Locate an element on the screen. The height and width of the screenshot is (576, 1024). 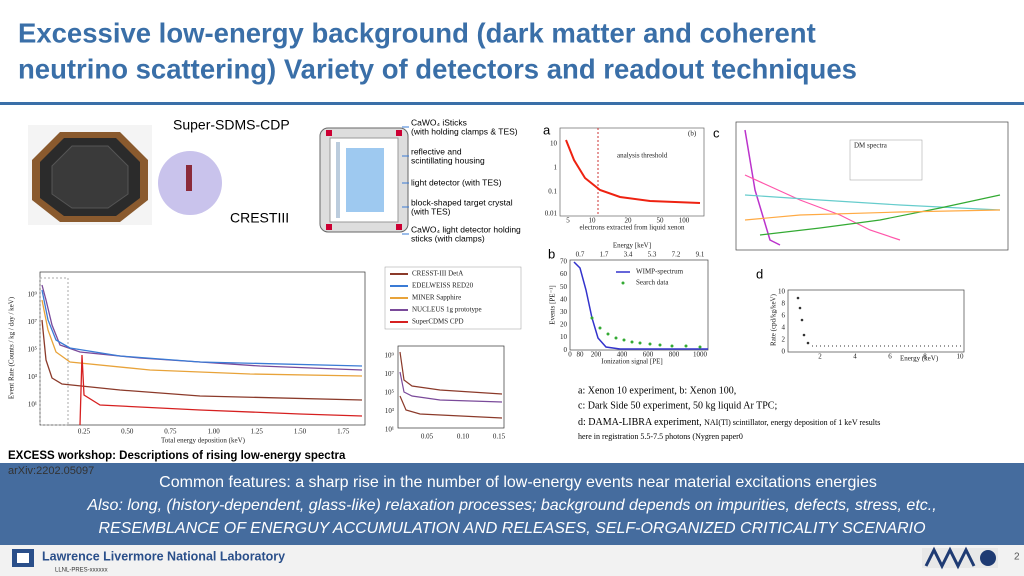
detector-label: CRESTIII is located at coordinates (259, 218).